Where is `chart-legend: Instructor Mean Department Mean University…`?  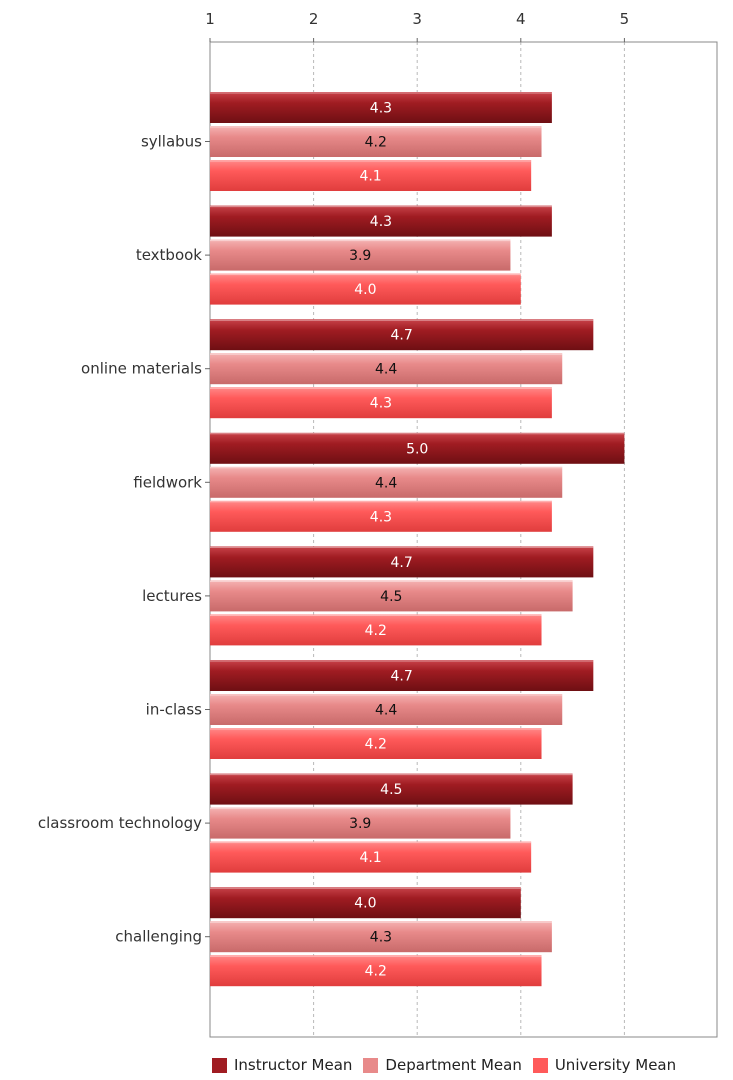
chart-legend: Instructor Mean Department Mean University… is located at coordinates (449, 1065).